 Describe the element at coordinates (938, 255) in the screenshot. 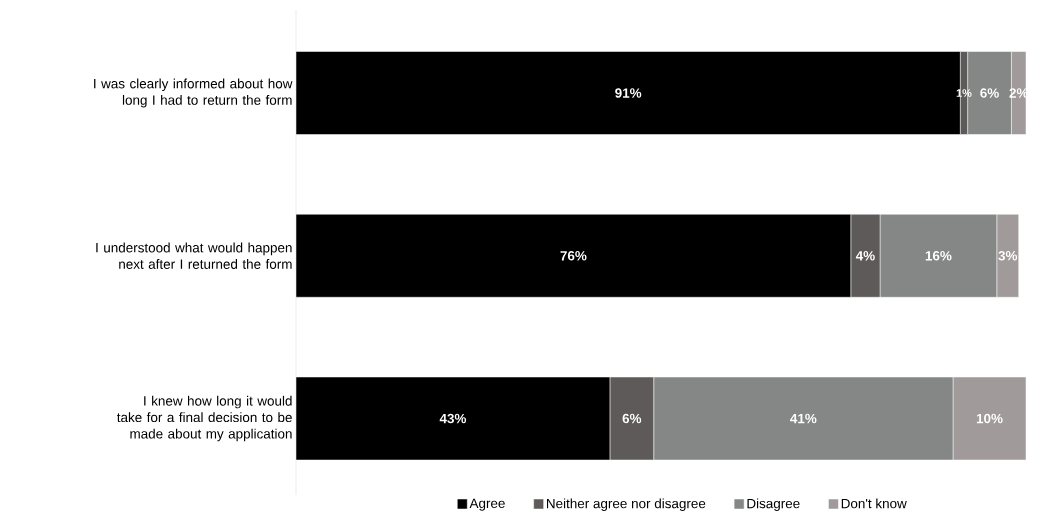

I see `data-label: 16%` at that location.